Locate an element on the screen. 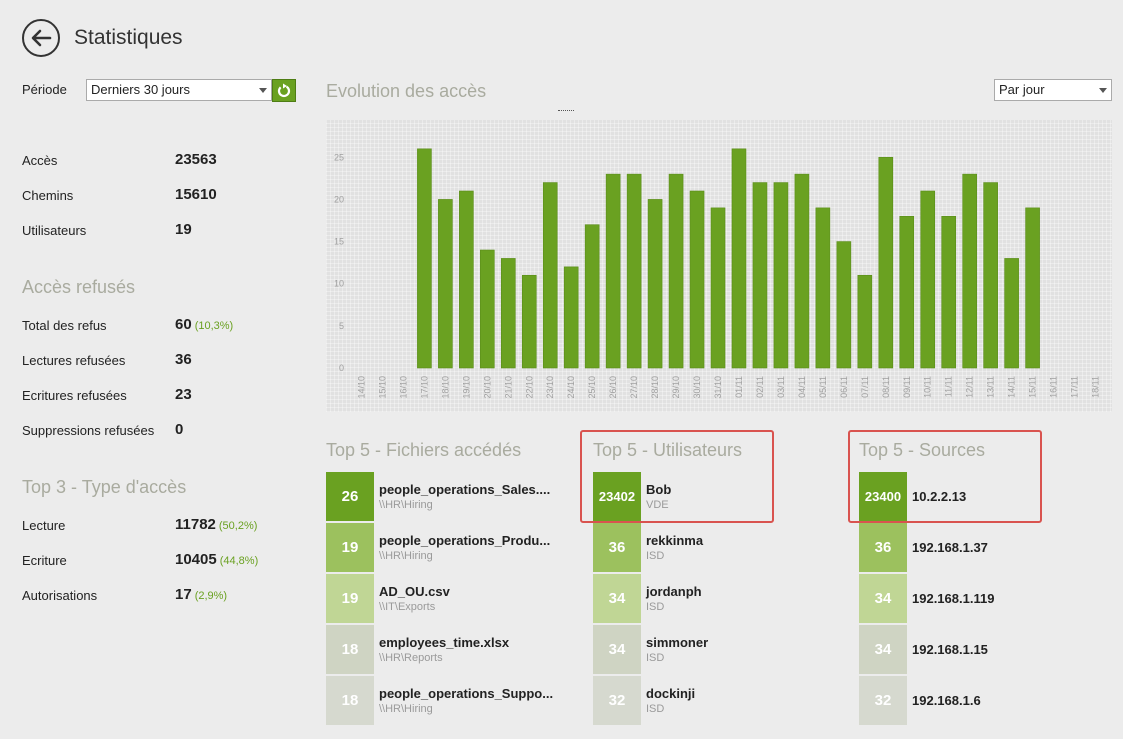 This screenshot has height=739, width=1123. top-row: 32 192.168.1.6 is located at coordinates (974, 700).